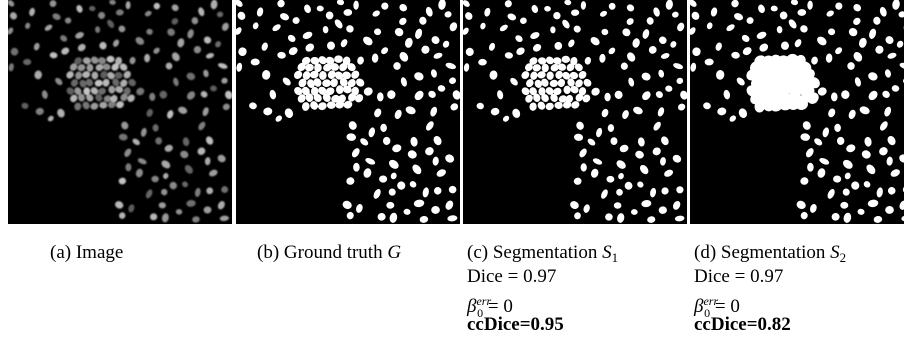  I want to click on caption-c-ccdice: ccDice=0.95, so click(515, 324).